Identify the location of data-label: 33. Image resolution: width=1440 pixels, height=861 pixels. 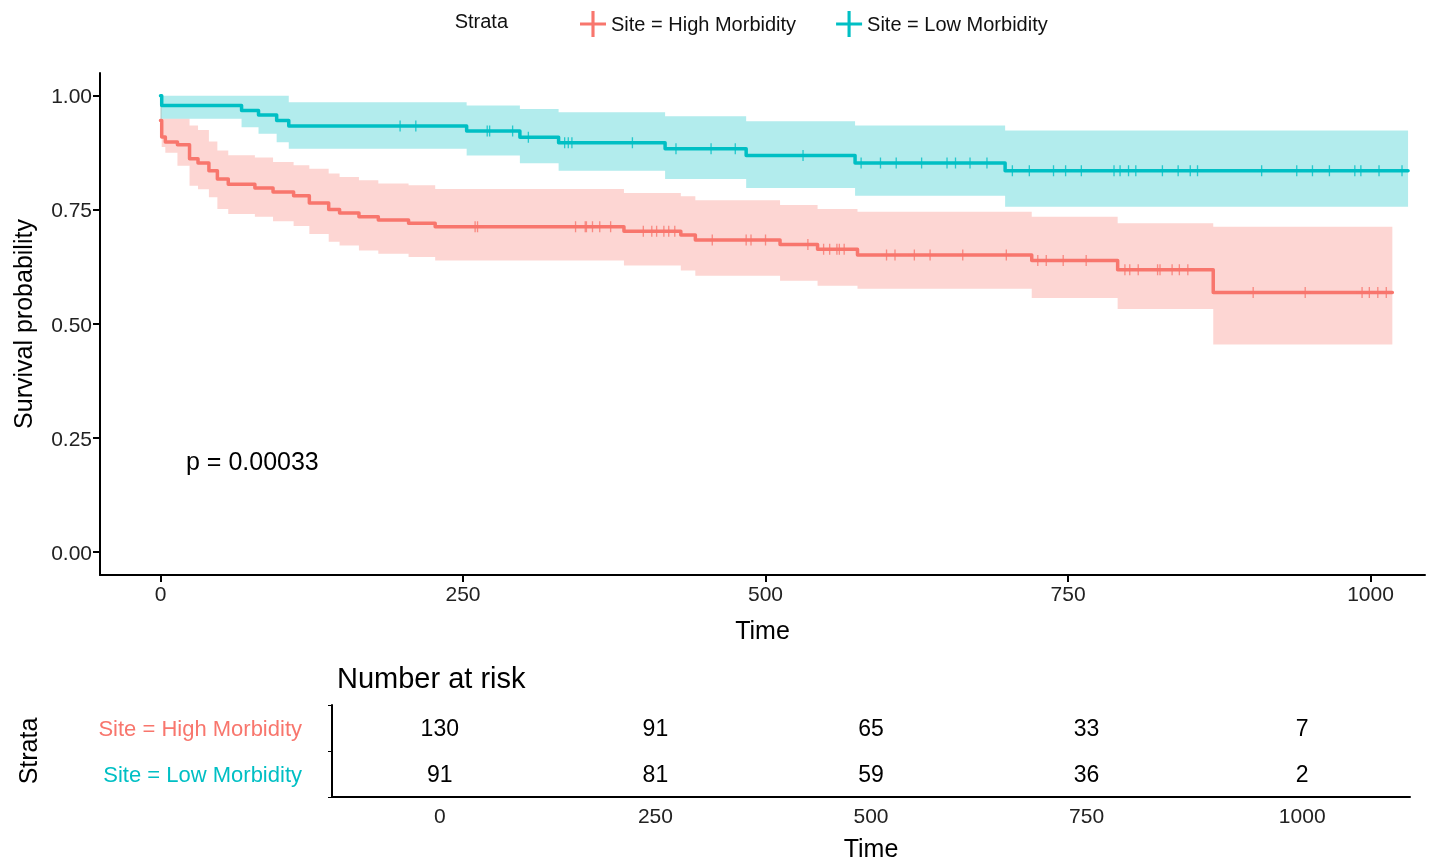
(1086, 728).